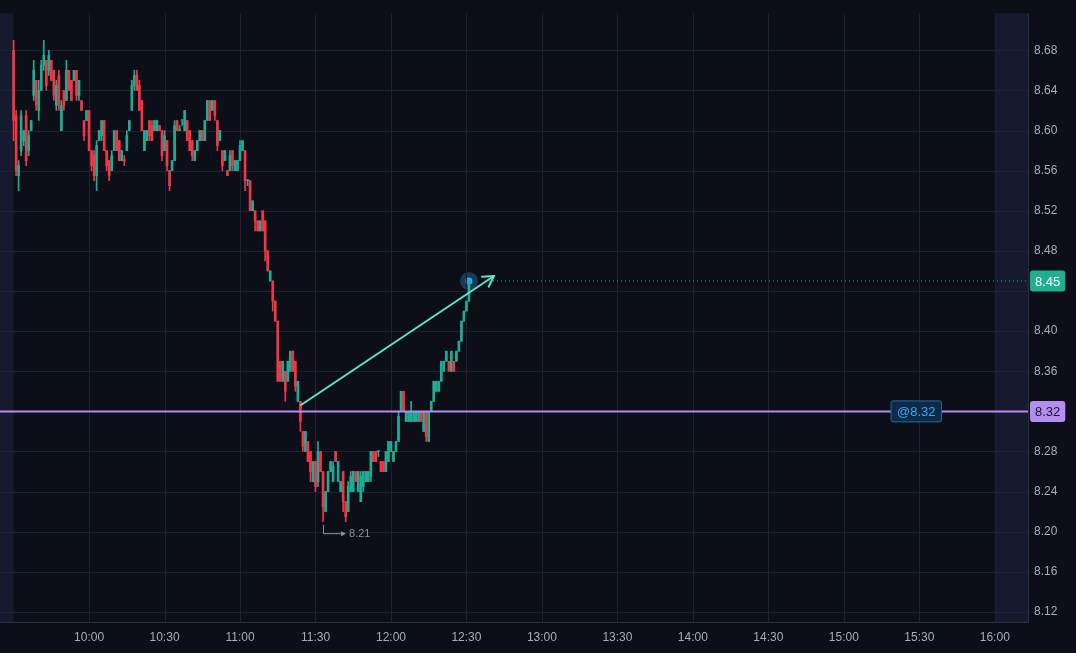 The width and height of the screenshot is (1076, 653). I want to click on x-tick-label: 12:30, so click(466, 636).